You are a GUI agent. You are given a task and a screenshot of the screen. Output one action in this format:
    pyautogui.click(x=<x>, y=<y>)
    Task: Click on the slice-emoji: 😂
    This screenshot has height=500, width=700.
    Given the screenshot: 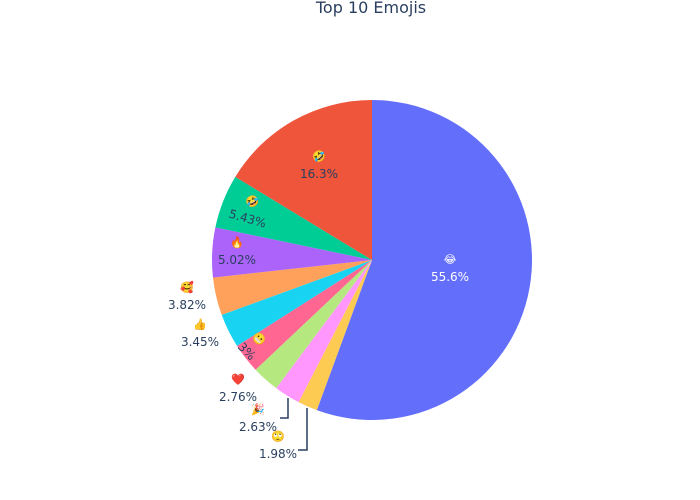 What is the action you would take?
    pyautogui.click(x=450, y=259)
    